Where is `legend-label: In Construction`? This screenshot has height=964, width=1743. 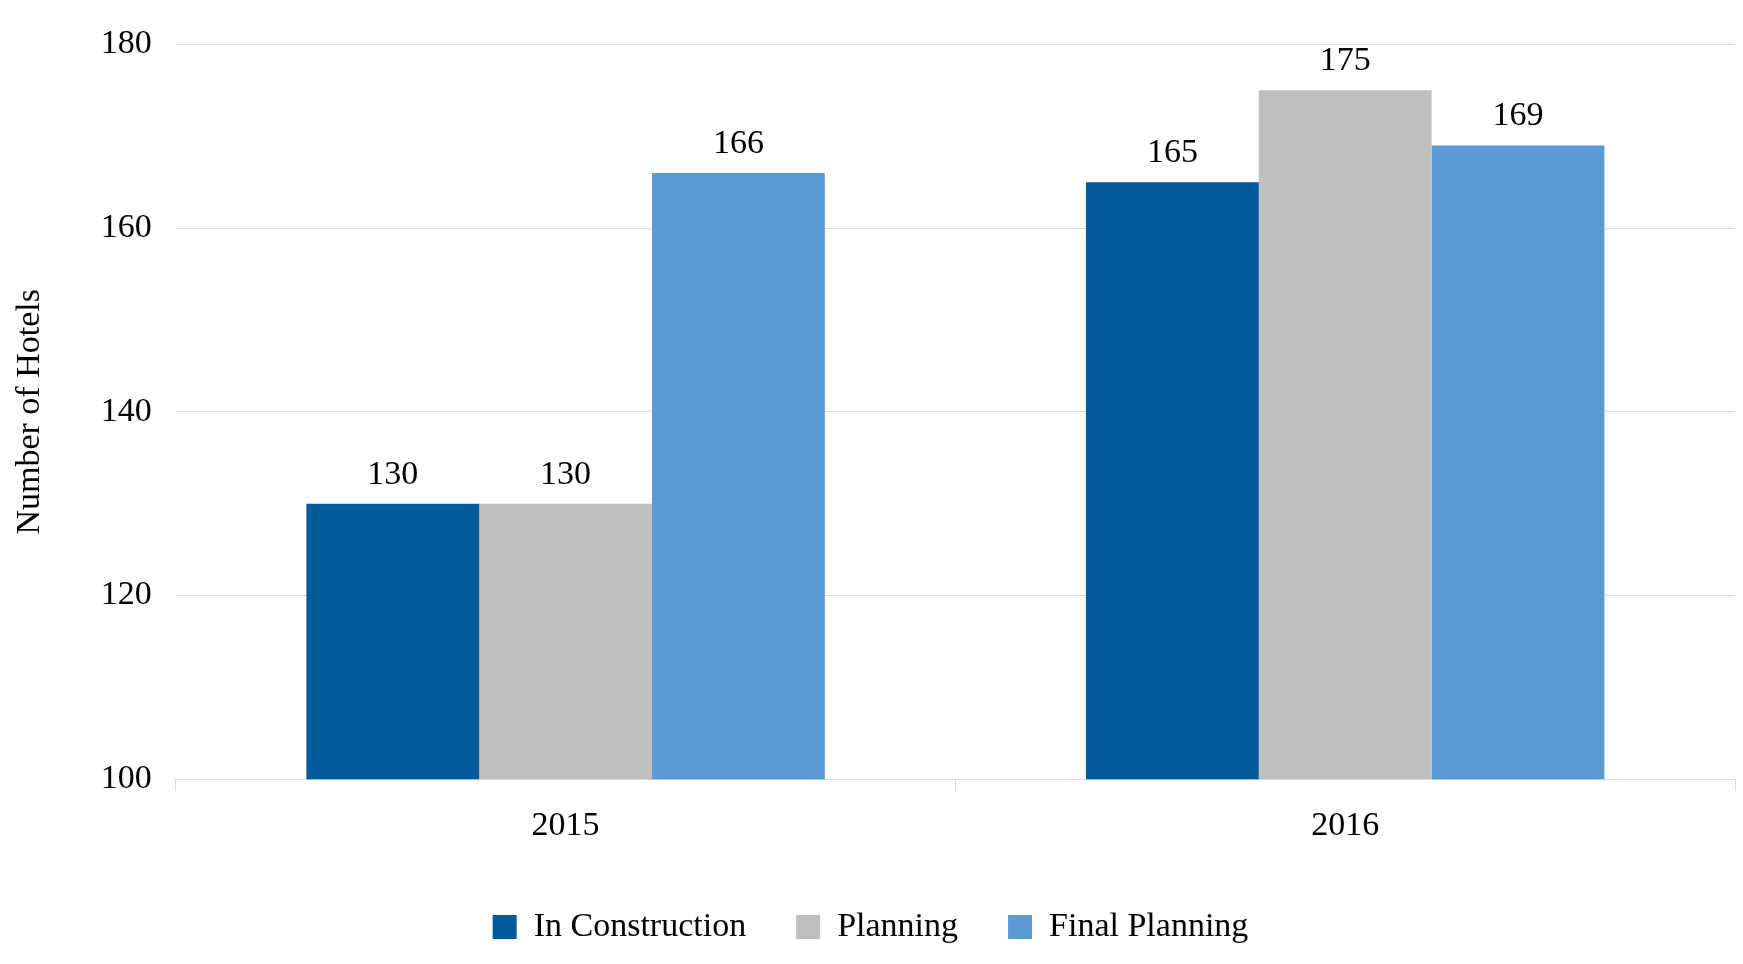
legend-label: In Construction is located at coordinates (640, 924).